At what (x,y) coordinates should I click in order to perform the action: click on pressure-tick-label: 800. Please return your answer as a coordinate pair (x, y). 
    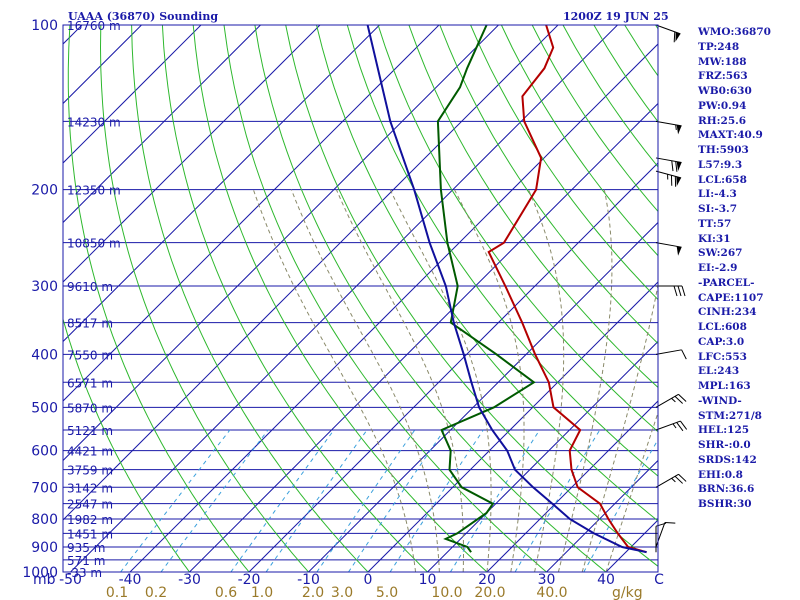
    Looking at the image, I should click on (44, 520).